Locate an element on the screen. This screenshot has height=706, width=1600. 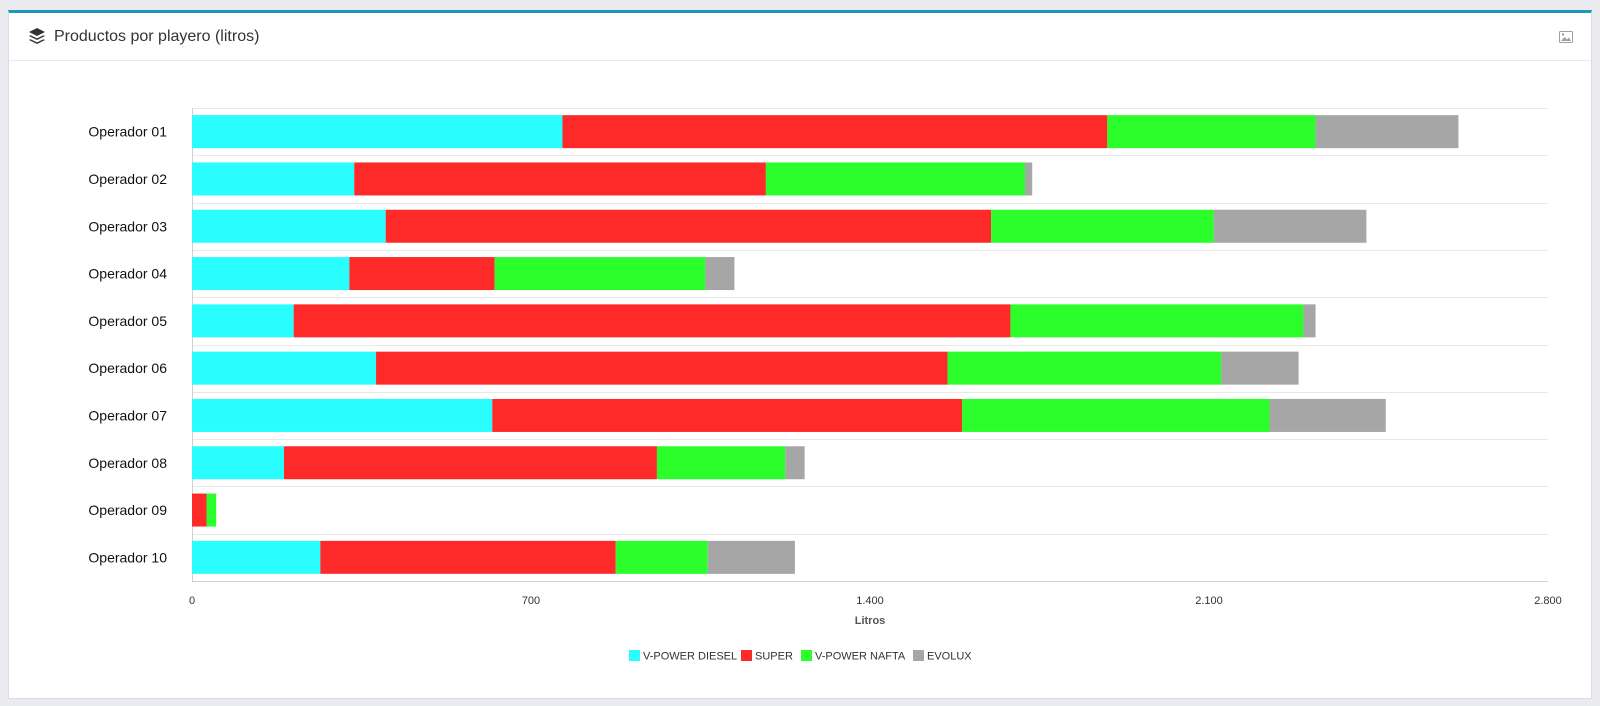
x-tick-label: 2.100 is located at coordinates (1209, 601).